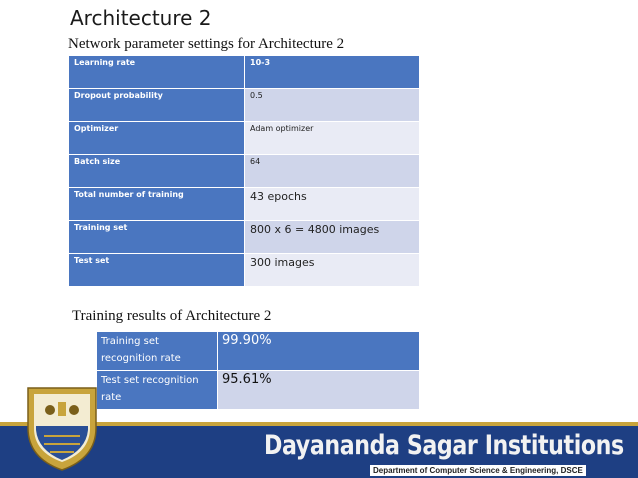 The image size is (638, 478). I want to click on result-value: 95.61%, so click(318, 390).